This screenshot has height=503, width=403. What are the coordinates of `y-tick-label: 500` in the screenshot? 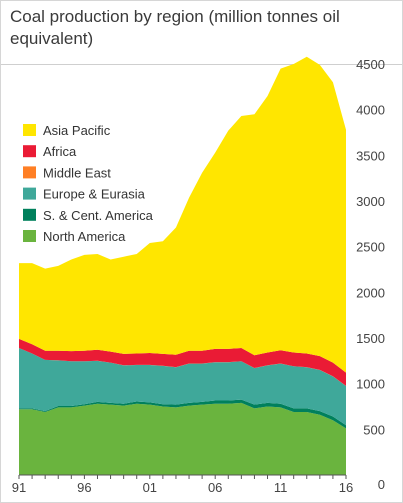 It's located at (374, 429).